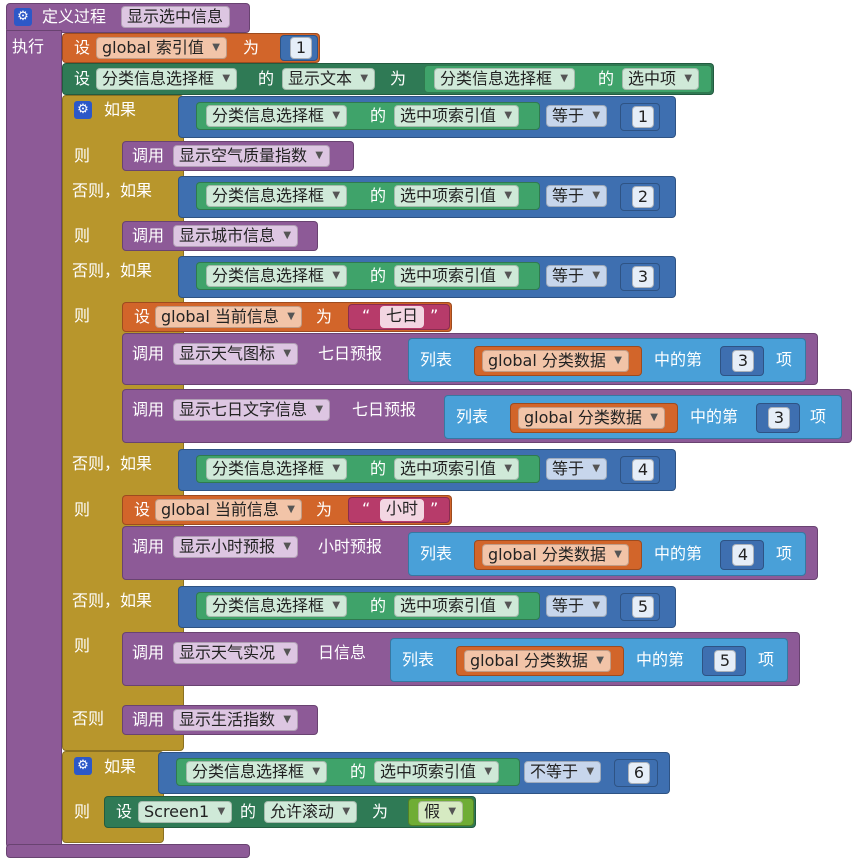 This screenshot has height=861, width=854. What do you see at coordinates (124, 811) in the screenshot?
I see `set-label: 设` at bounding box center [124, 811].